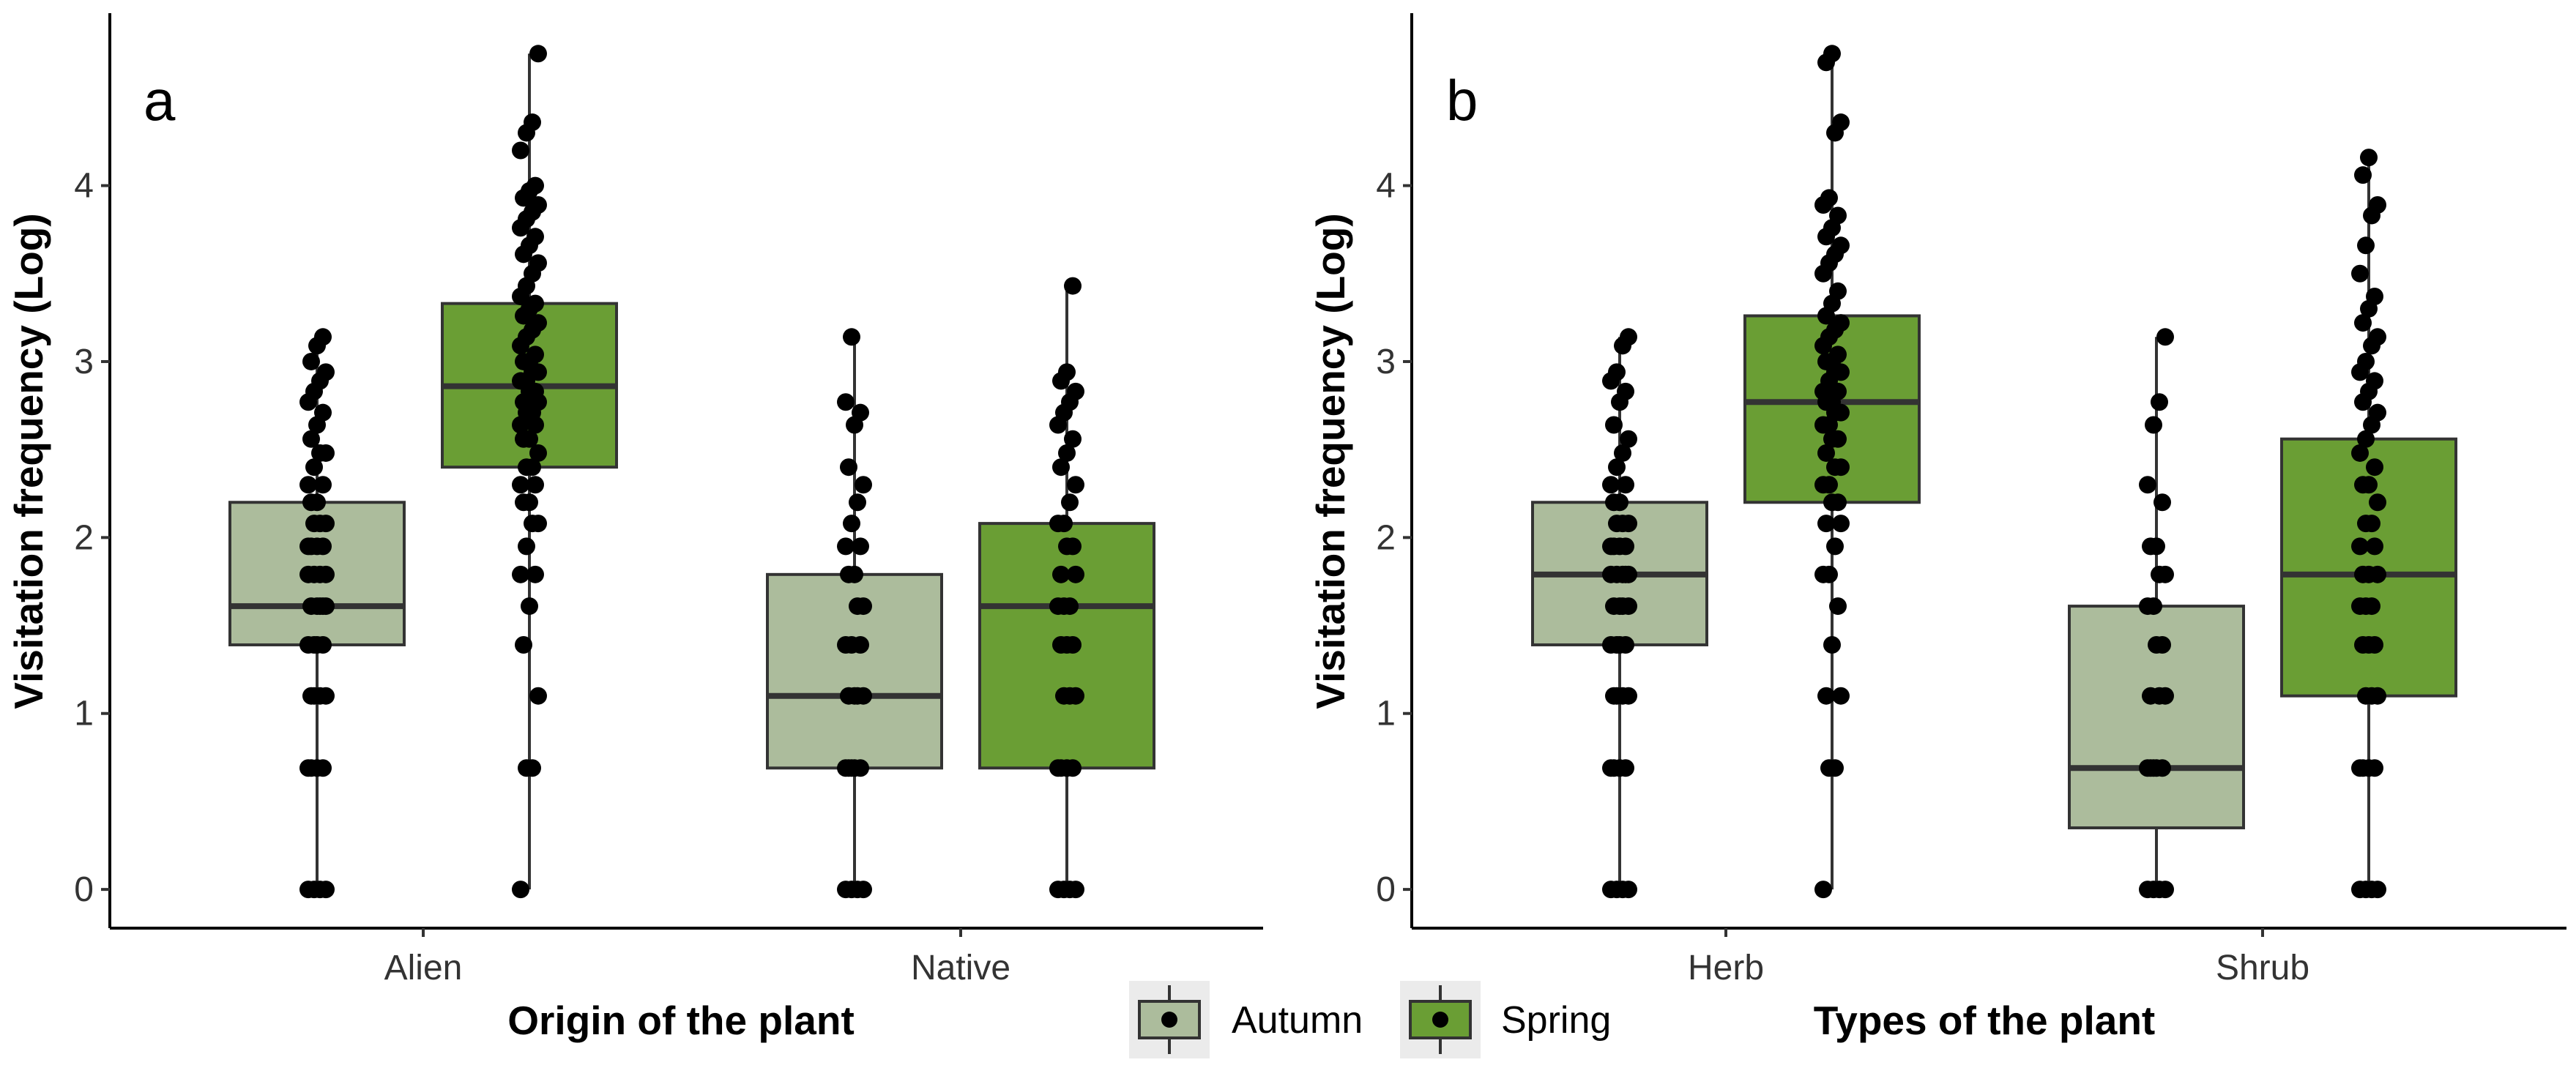 This screenshot has width=2576, height=1076. What do you see at coordinates (160, 100) in the screenshot?
I see `panel-a-tag: a` at bounding box center [160, 100].